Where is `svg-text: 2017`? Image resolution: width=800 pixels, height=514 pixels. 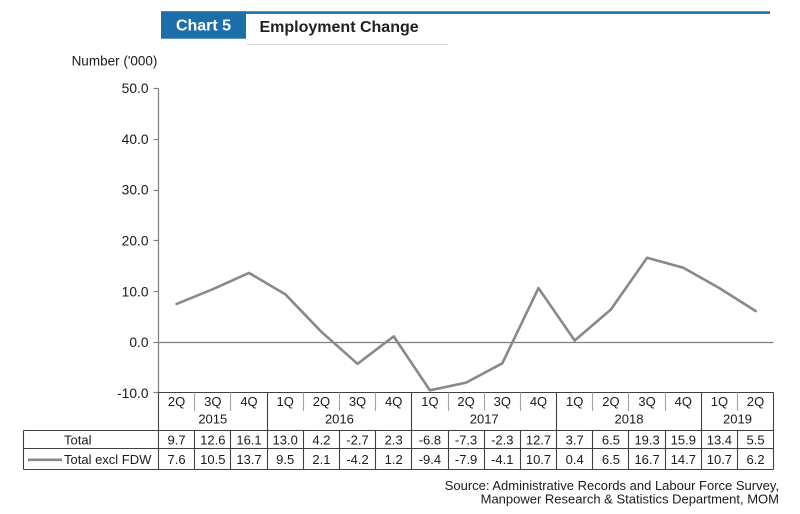
svg-text: 2017 is located at coordinates (484, 419).